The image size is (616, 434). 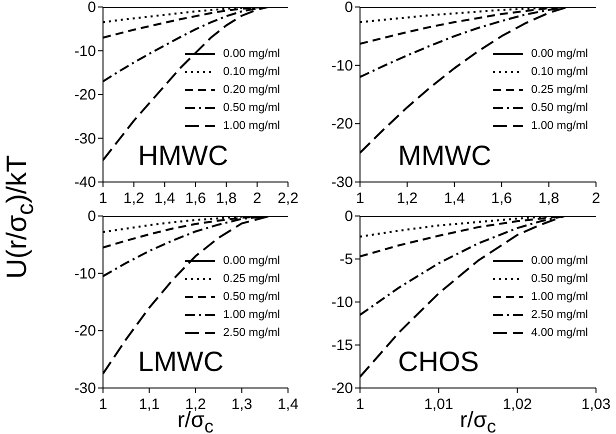 What do you see at coordinates (517, 404) in the screenshot?
I see `x-tick-label: 1,02` at bounding box center [517, 404].